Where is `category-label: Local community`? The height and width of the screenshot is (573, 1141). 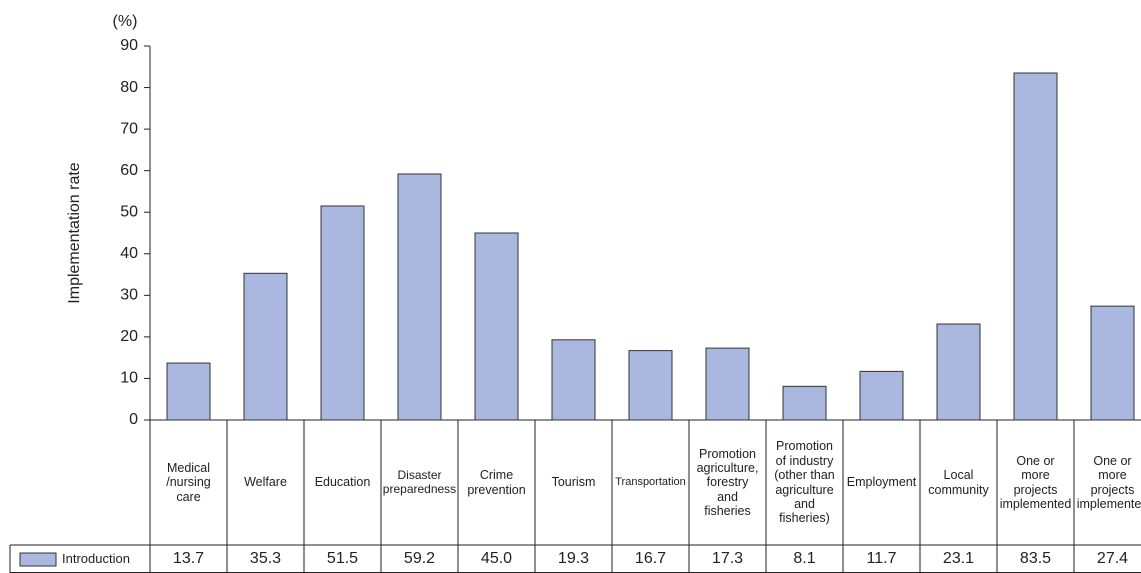 category-label: Local community is located at coordinates (958, 482).